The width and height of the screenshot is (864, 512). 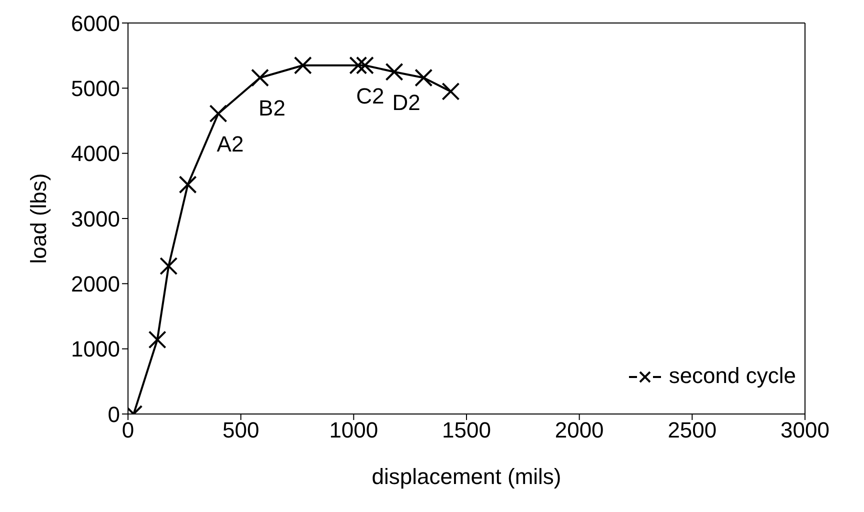 I want to click on annotation: D2, so click(x=406, y=102).